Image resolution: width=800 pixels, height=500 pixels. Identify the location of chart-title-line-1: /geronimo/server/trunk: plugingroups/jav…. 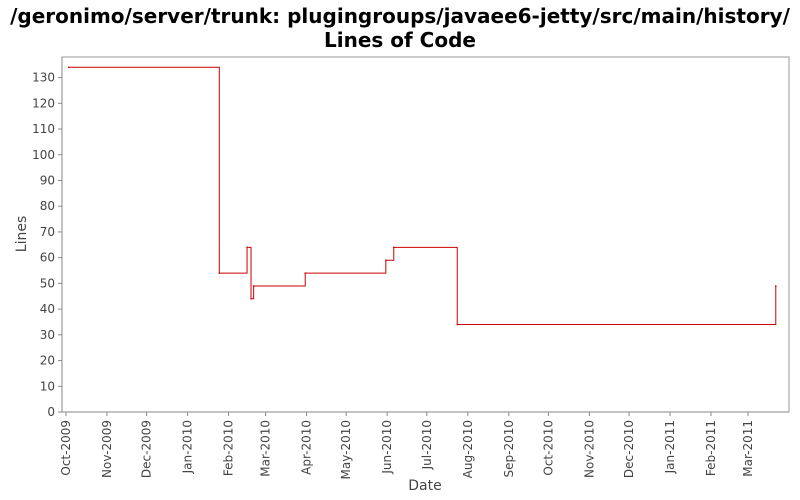
(400, 16).